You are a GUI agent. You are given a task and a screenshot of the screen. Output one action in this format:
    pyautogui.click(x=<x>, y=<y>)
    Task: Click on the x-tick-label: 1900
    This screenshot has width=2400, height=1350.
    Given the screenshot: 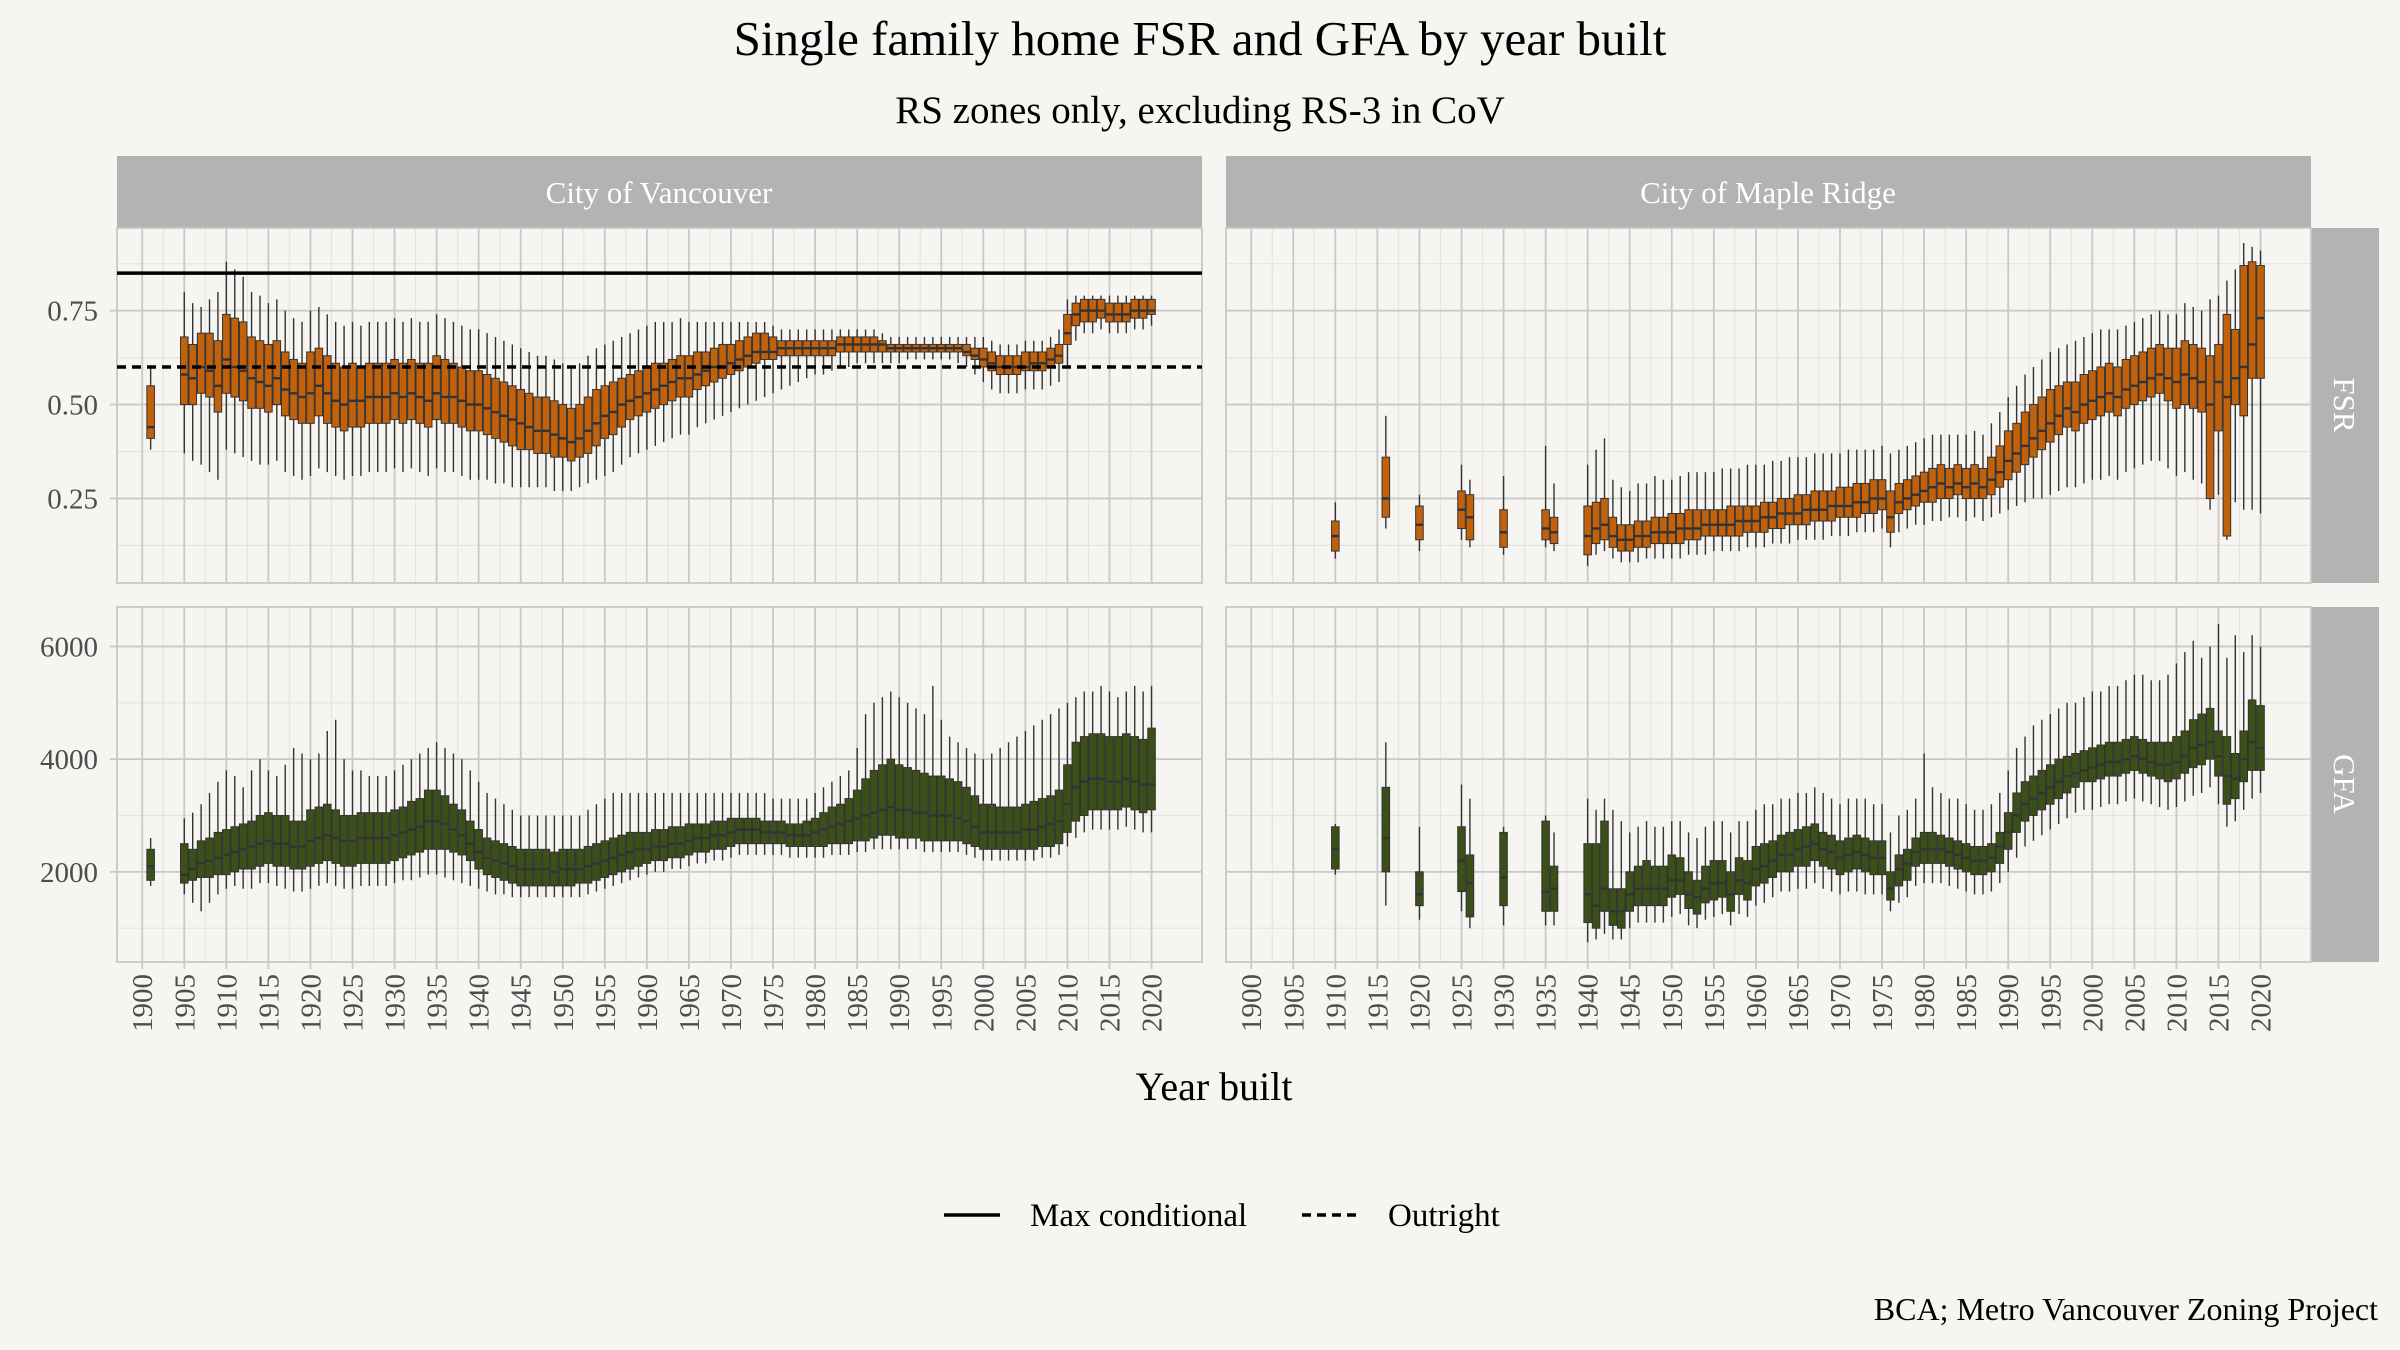 What is the action you would take?
    pyautogui.click(x=143, y=1003)
    